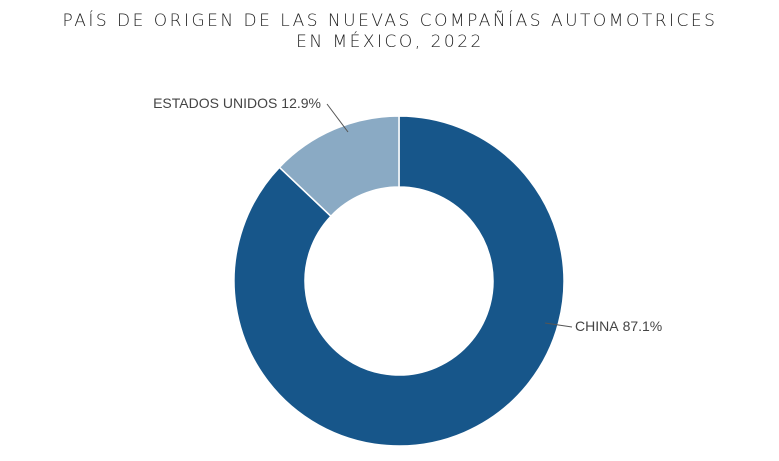 Image resolution: width=779 pixels, height=461 pixels. I want to click on data-label: ESTADOS UNIDOS 12.9%, so click(237, 103).